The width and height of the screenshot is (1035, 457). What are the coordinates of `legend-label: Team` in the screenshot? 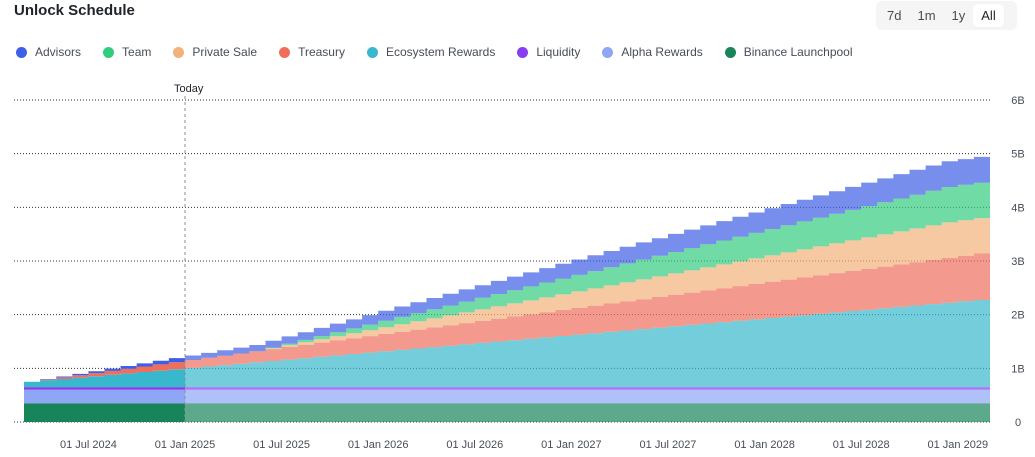 It's located at (137, 52).